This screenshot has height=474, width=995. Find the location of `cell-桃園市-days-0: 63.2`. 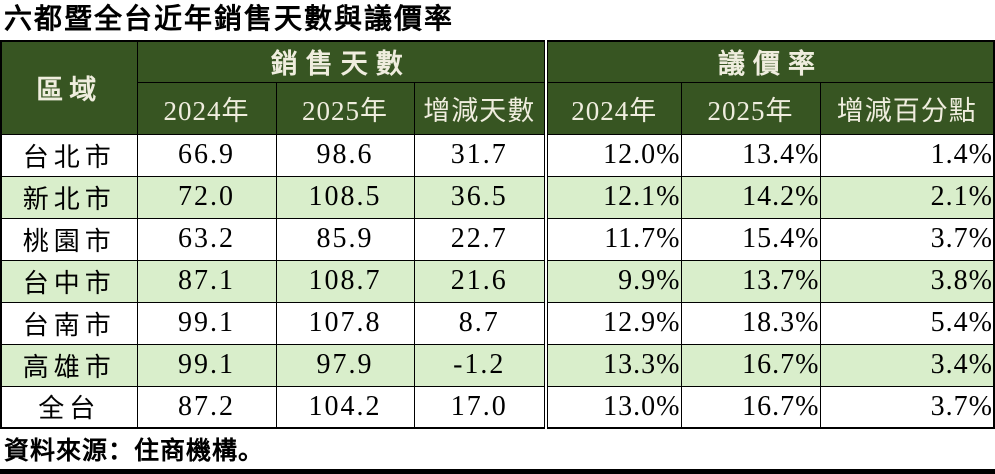

cell-桃園市-days-0: 63.2 is located at coordinates (206, 239).